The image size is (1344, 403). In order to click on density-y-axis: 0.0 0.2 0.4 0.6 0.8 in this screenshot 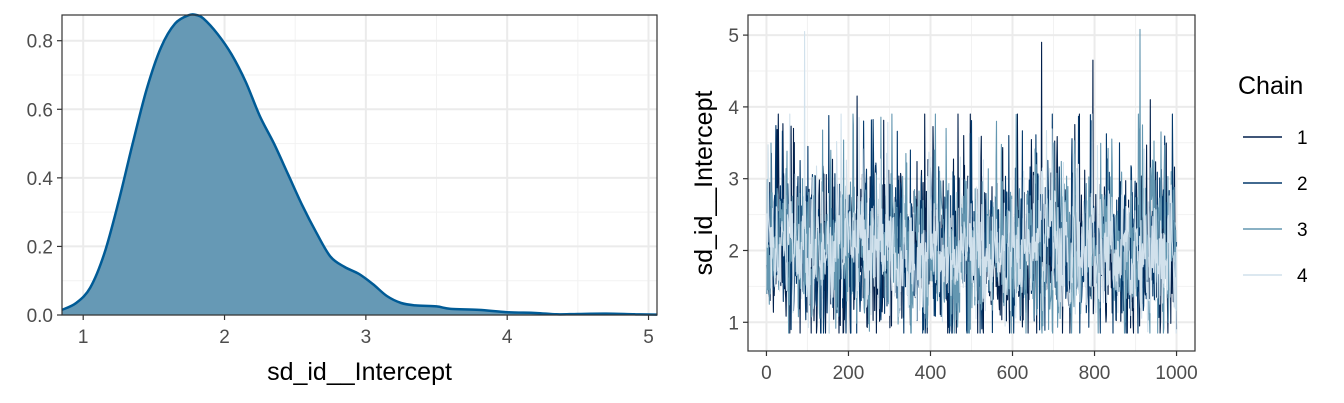, I will do `click(44, 179)`.